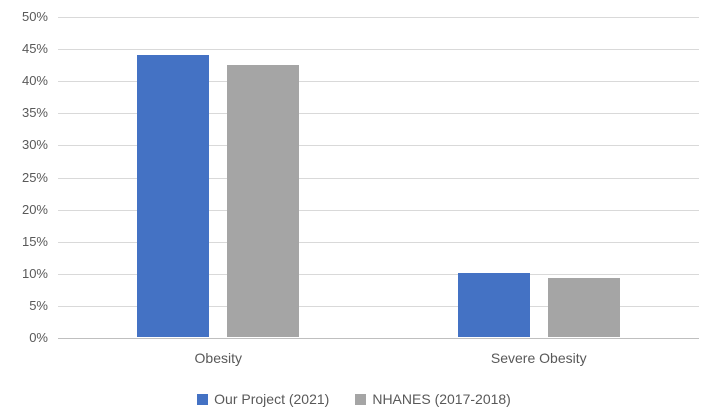 This screenshot has width=708, height=415. I want to click on y-tick-label: 10%, so click(34, 273).